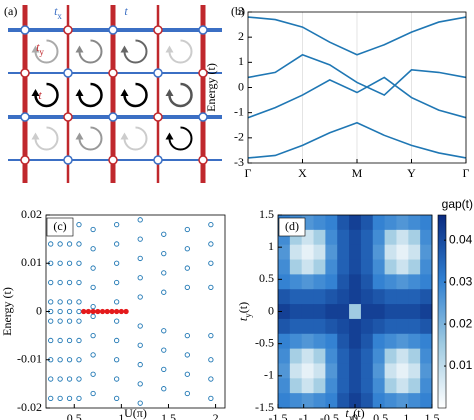  What do you see at coordinates (466, 173) in the screenshot?
I see `x-tick-label: Γ` at bounding box center [466, 173].